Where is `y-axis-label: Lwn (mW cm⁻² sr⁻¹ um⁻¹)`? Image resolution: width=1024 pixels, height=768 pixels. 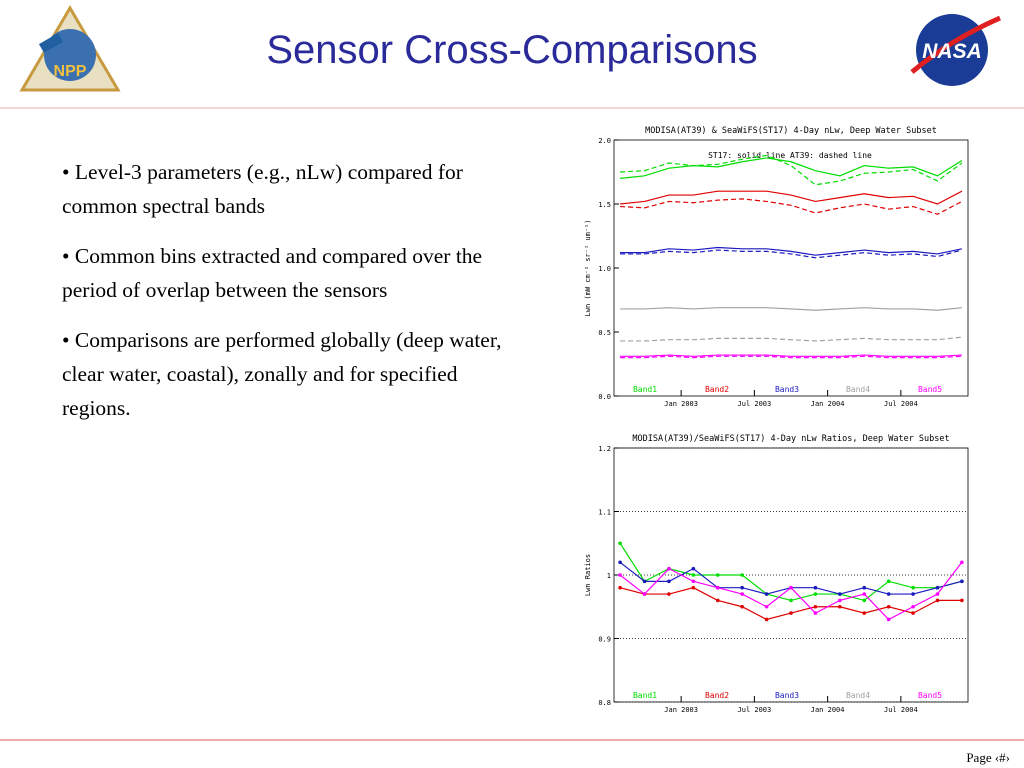 y-axis-label: Lwn (mW cm⁻² sr⁻¹ um⁻¹) is located at coordinates (588, 268).